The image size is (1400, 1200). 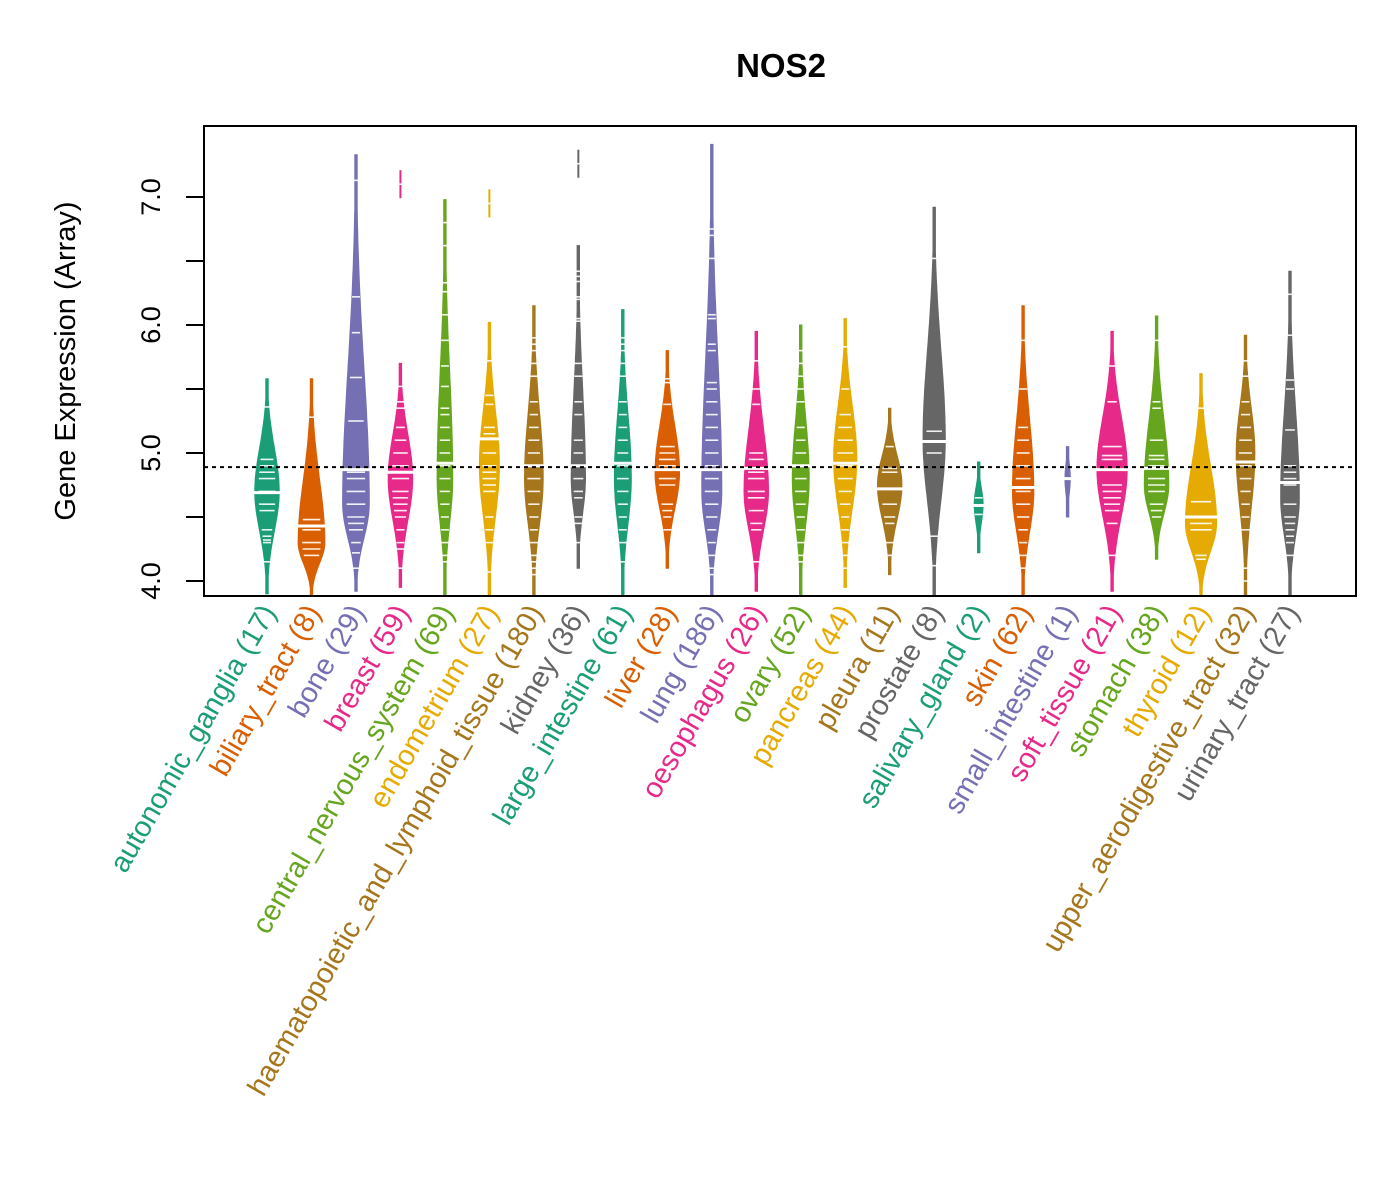 I want to click on violin-thyroid, so click(x=1201, y=484).